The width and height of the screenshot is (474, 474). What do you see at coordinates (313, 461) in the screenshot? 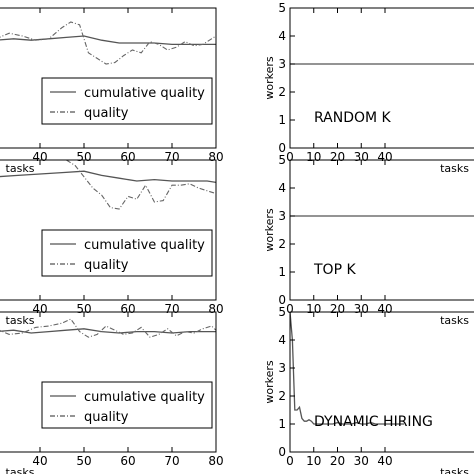
I see `x-tick-label: 10` at bounding box center [313, 461].